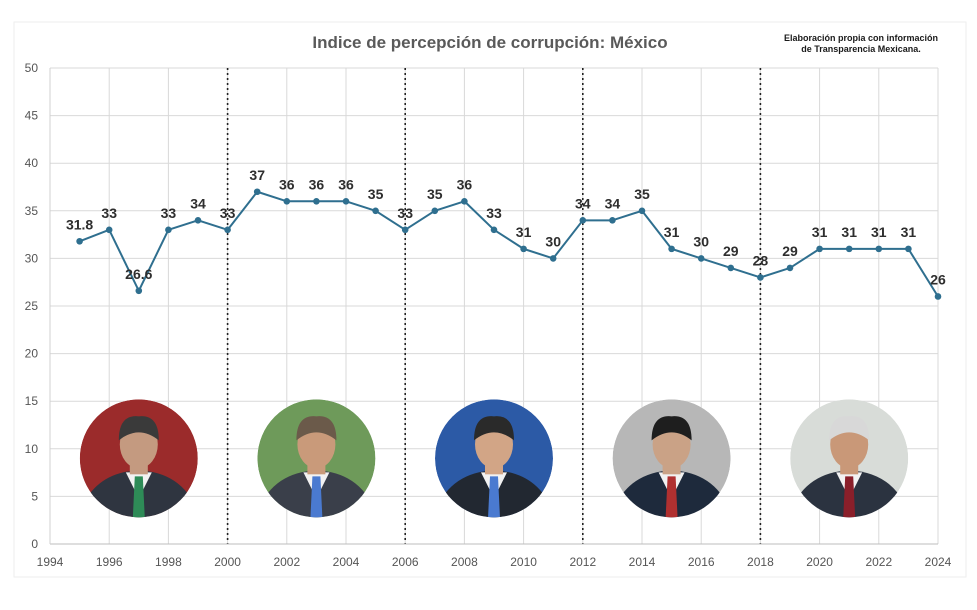 This screenshot has width=977, height=610. What do you see at coordinates (464, 562) in the screenshot?
I see `x-tick-label: 2008` at bounding box center [464, 562].